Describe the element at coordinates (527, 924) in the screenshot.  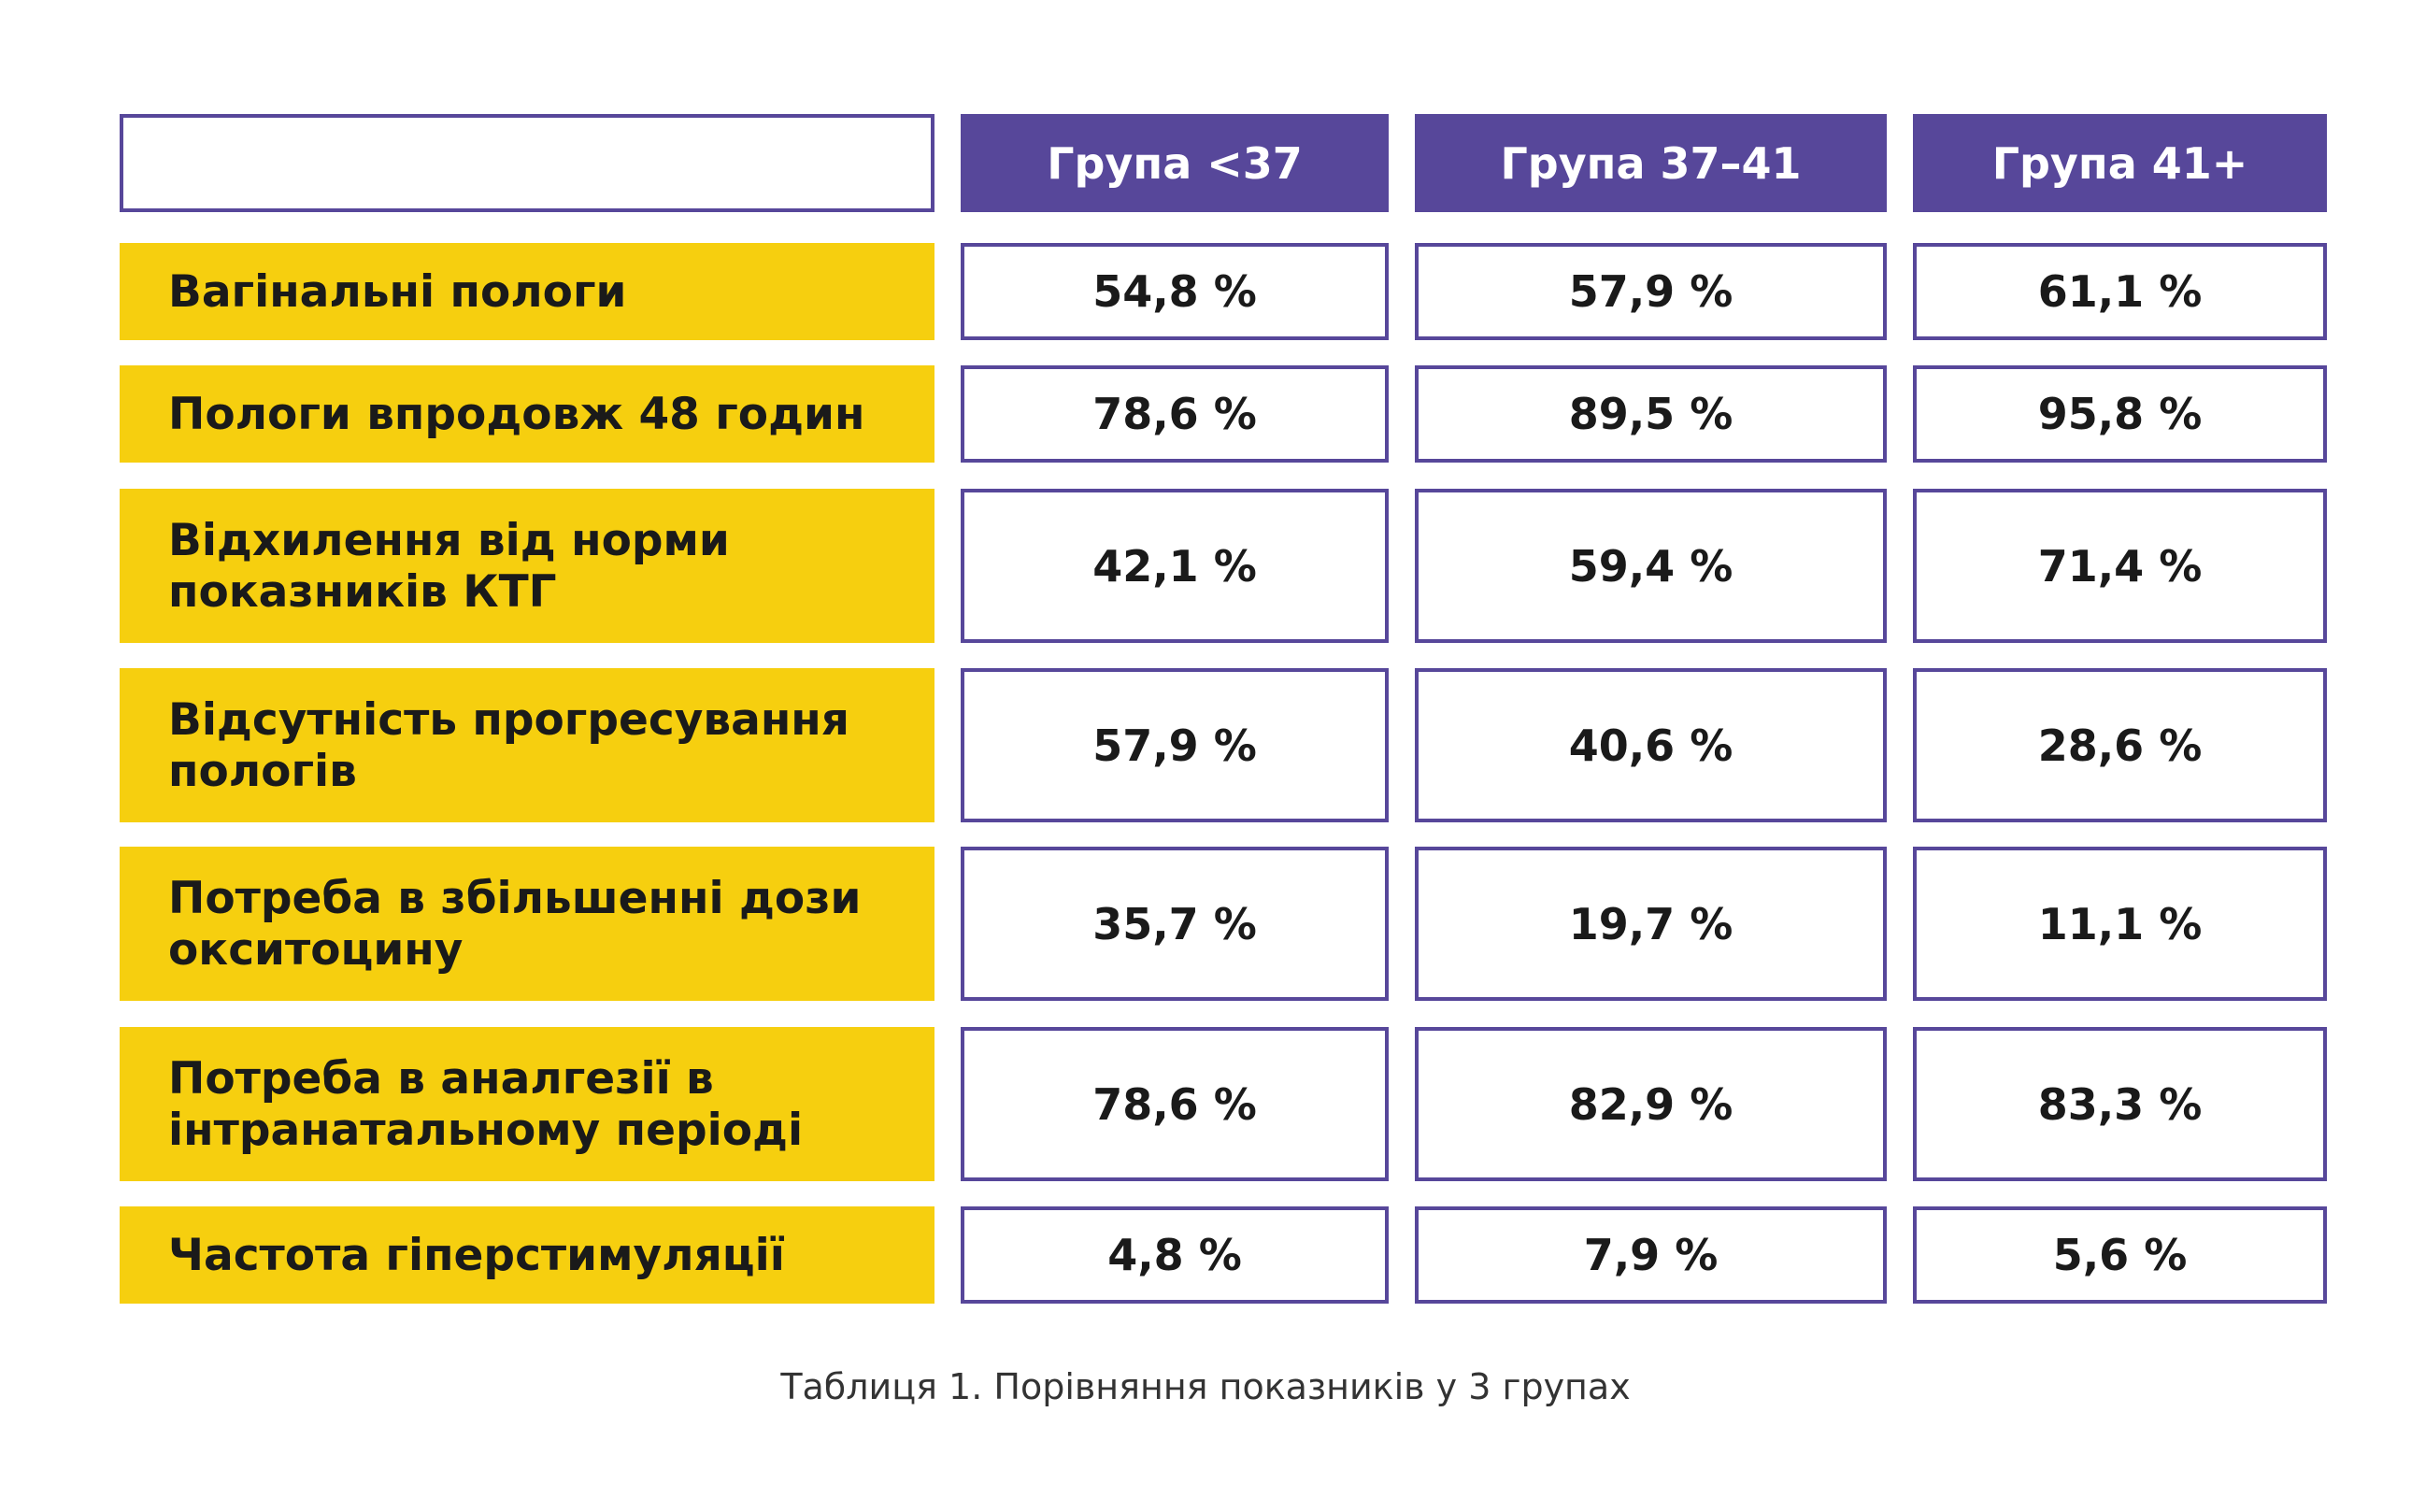
I see `row-label-oxytocin-dose-increase: Потреба в збільшенні дози окситоцину` at that location.